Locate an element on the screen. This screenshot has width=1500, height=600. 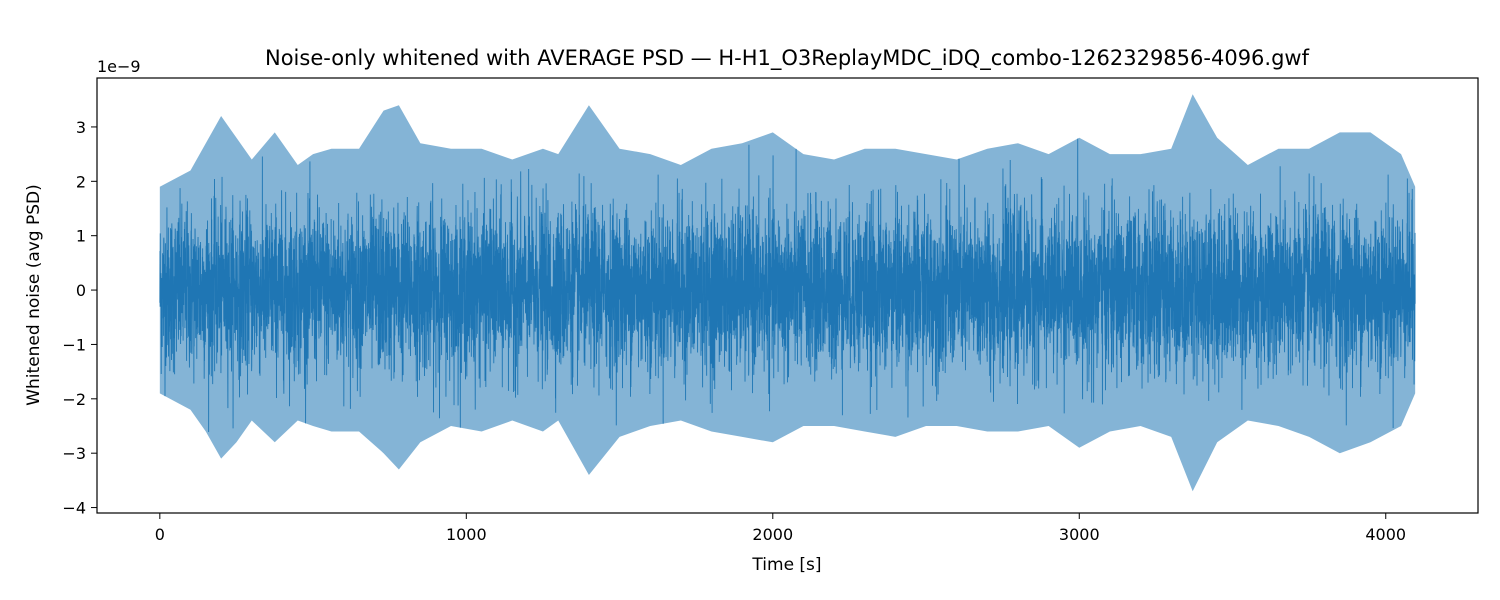
y-tick-label: −2 is located at coordinates (74, 399).